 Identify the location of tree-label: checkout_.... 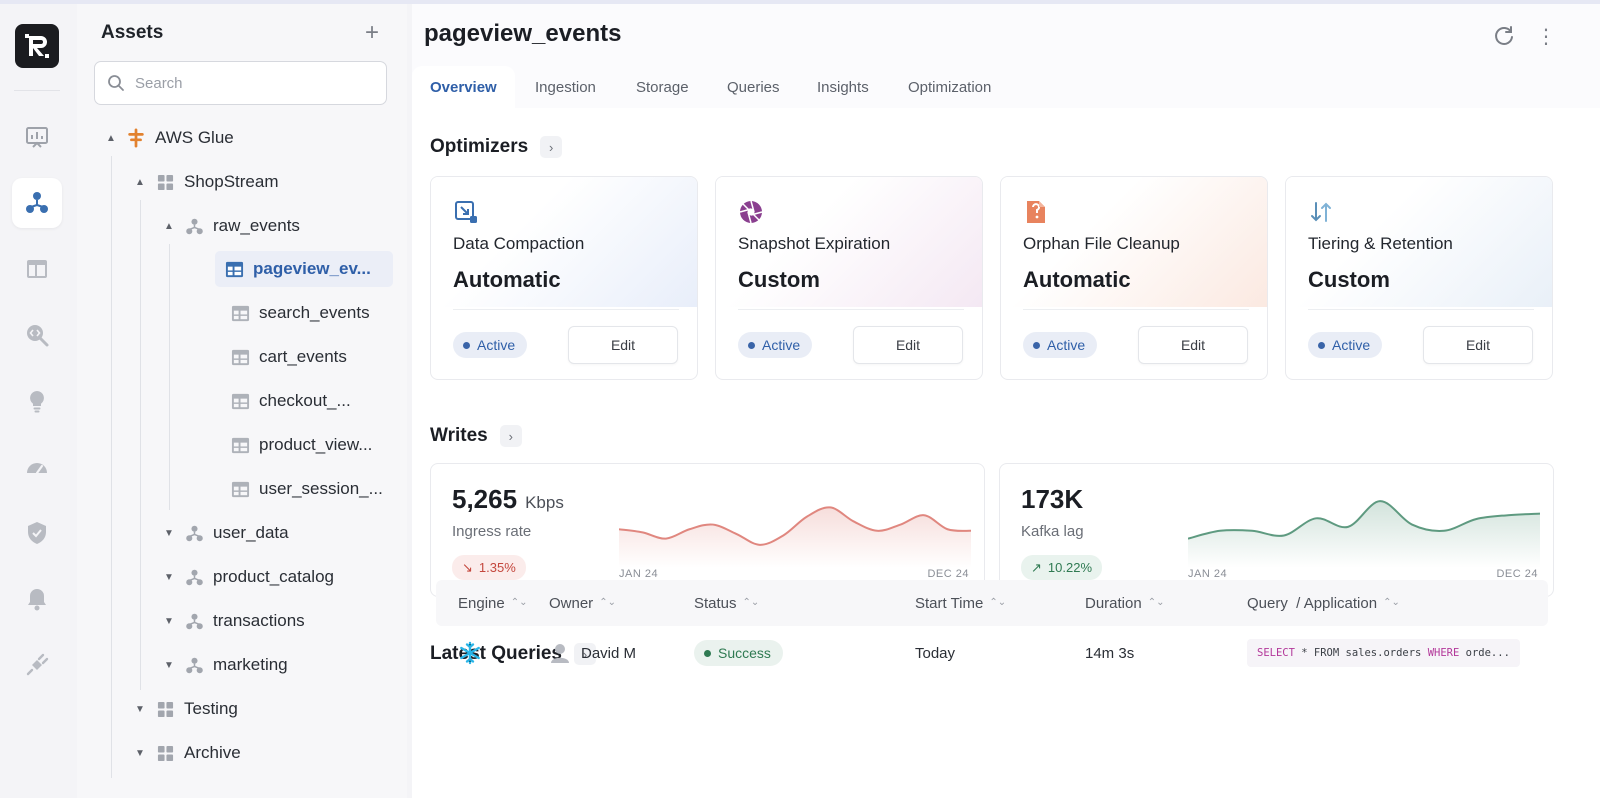
(305, 400).